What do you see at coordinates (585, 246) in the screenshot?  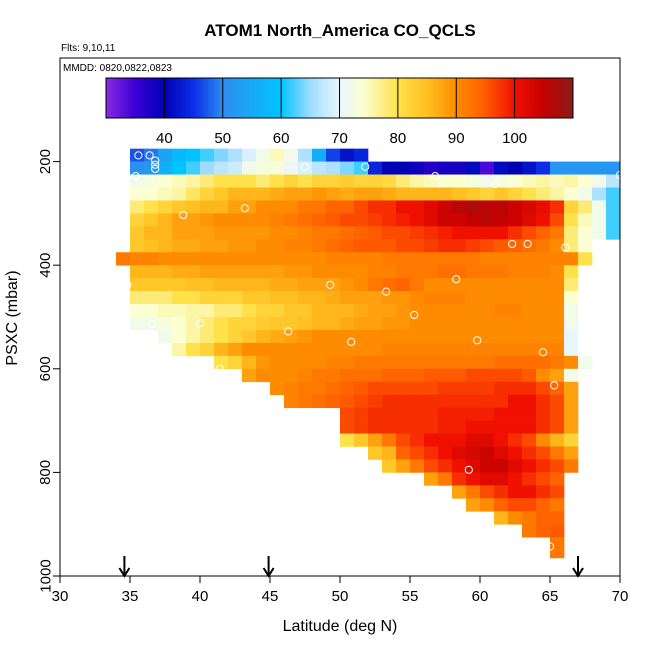 I see `heatmap-cell-r7-c32` at bounding box center [585, 246].